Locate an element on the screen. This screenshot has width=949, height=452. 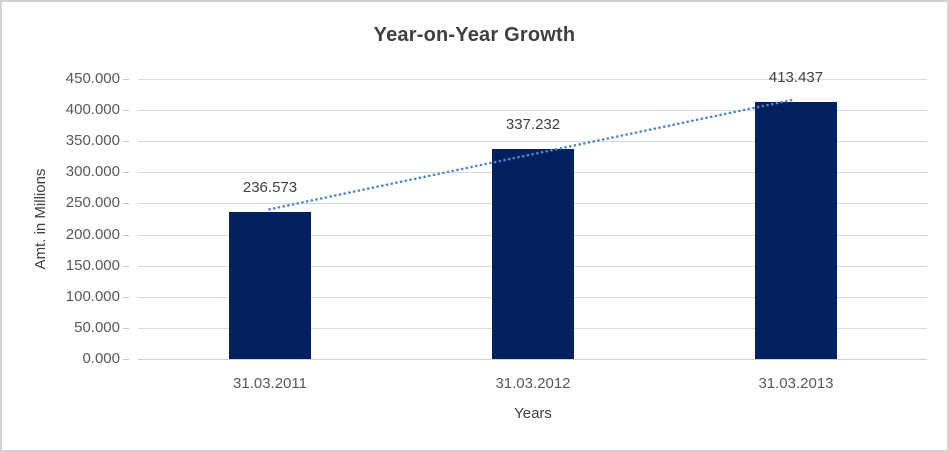
y-tick-label: 0.000 is located at coordinates (101, 358).